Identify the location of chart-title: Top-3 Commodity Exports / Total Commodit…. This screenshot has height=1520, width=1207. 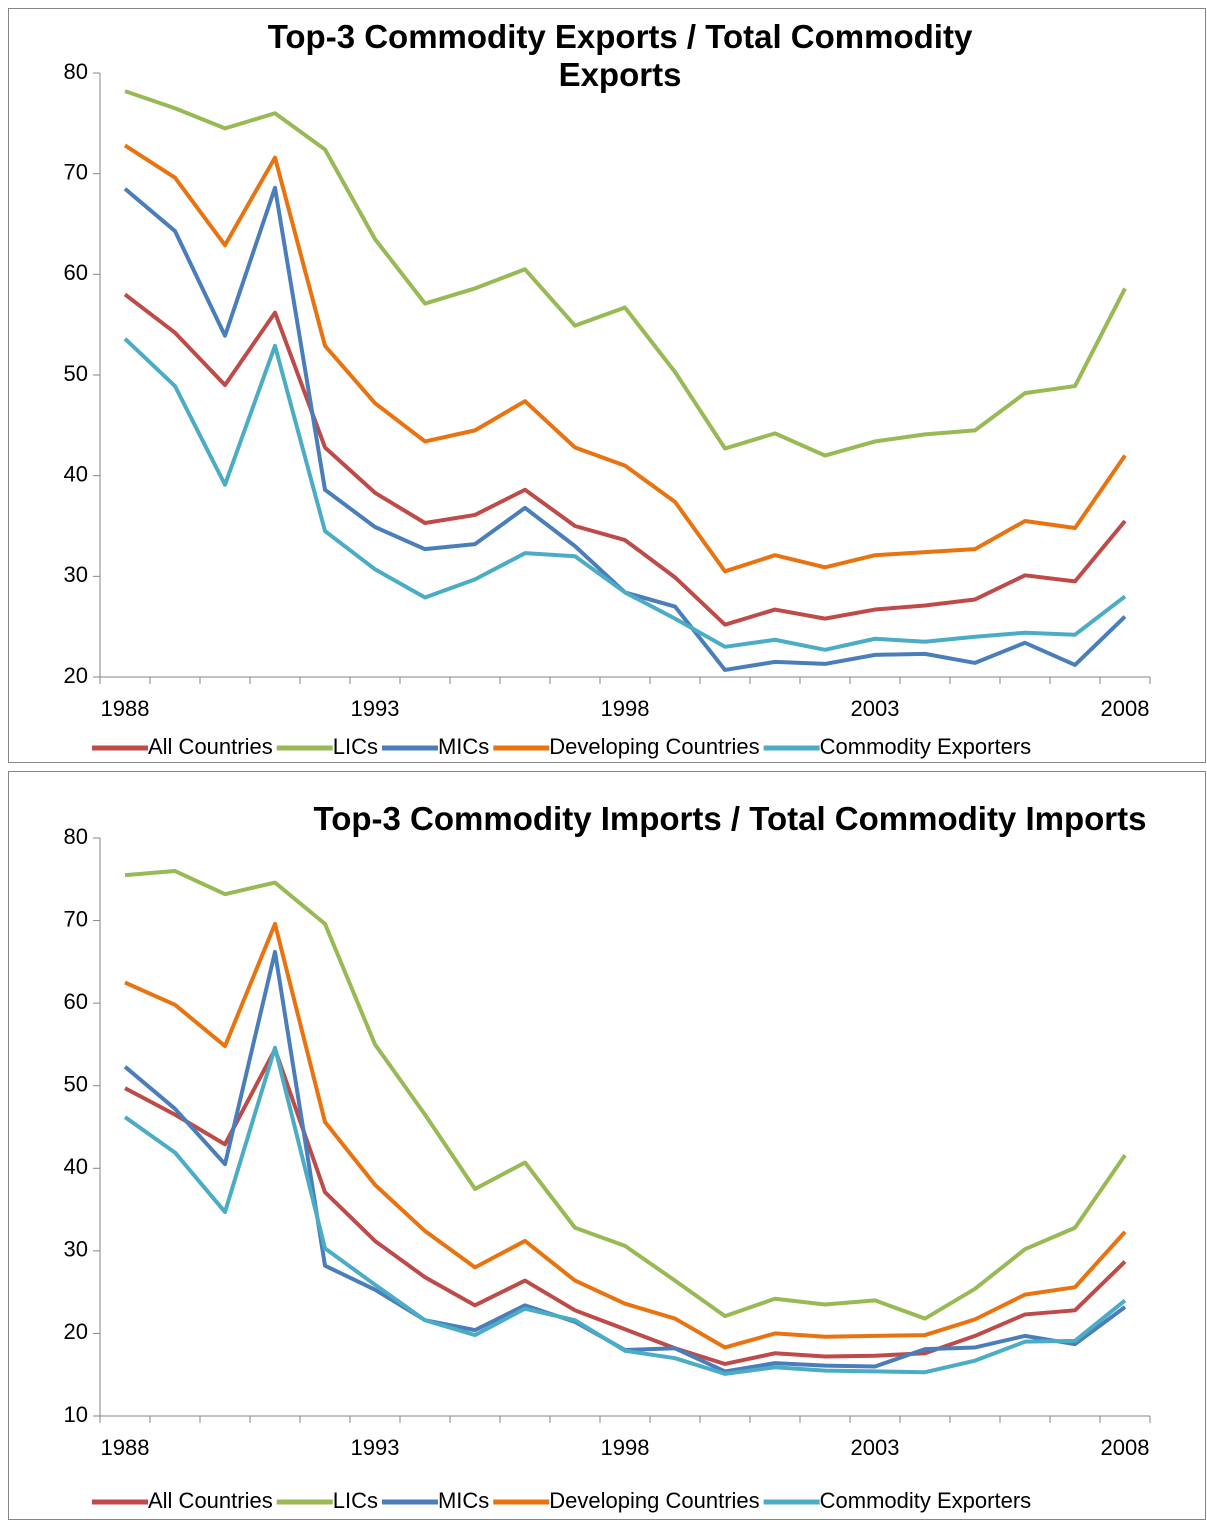
(620, 55).